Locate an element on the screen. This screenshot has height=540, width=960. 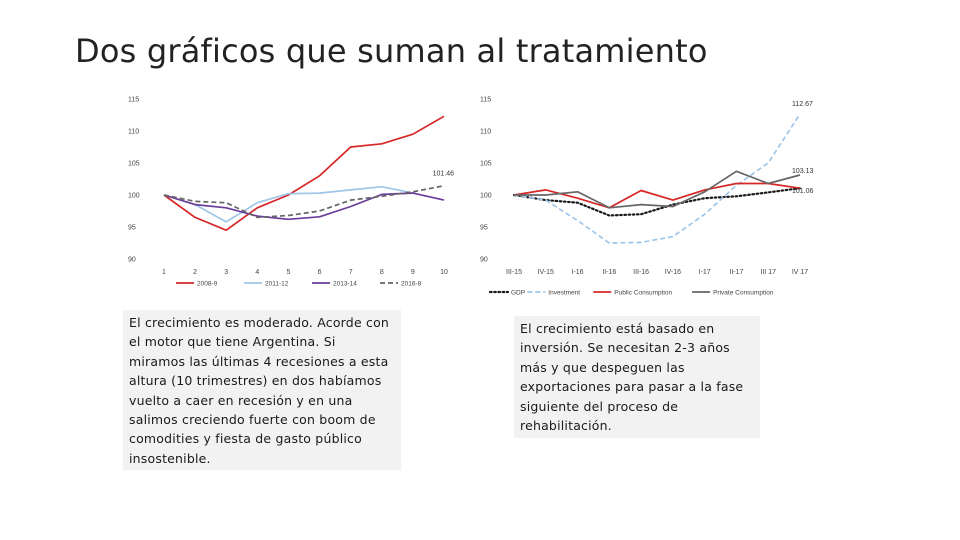
x-tick-label: IV-15 is located at coordinates (546, 272).